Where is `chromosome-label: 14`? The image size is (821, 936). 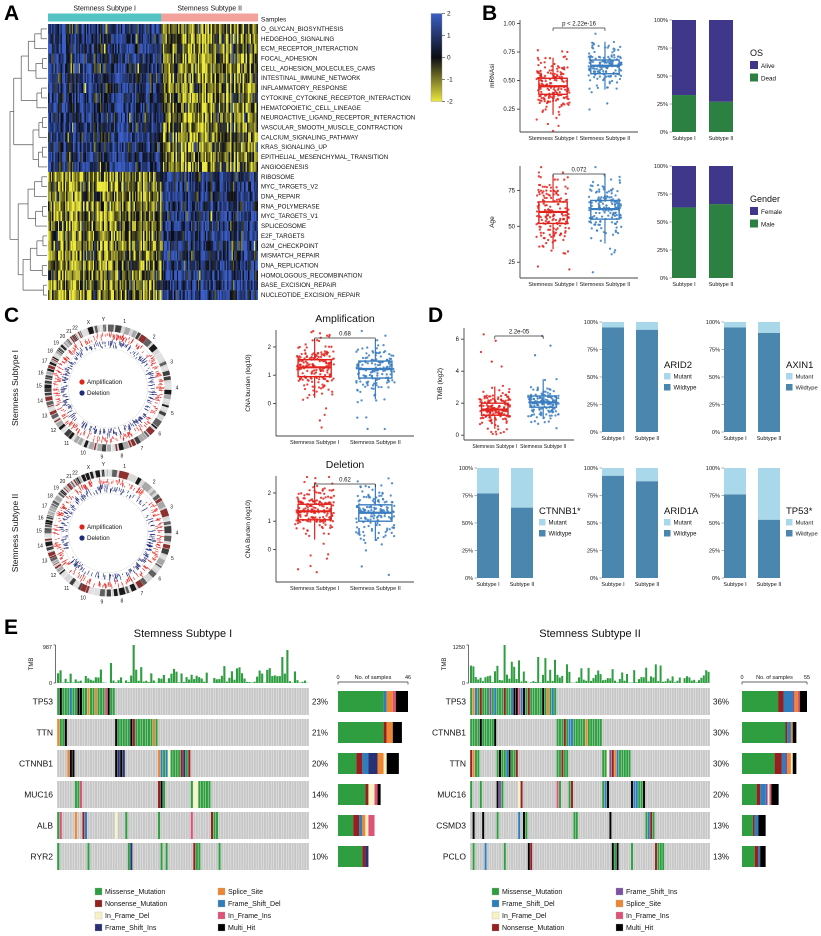 chromosome-label: 14 is located at coordinates (40, 546).